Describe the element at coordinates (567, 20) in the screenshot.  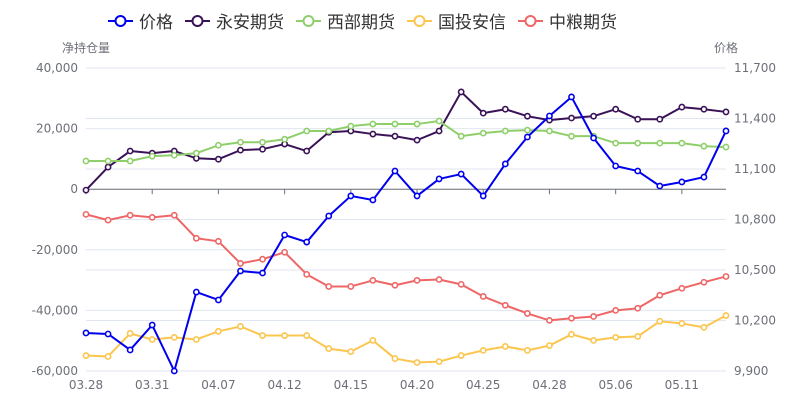
I see `legend-item-zhongliang: 中粮期货` at that location.